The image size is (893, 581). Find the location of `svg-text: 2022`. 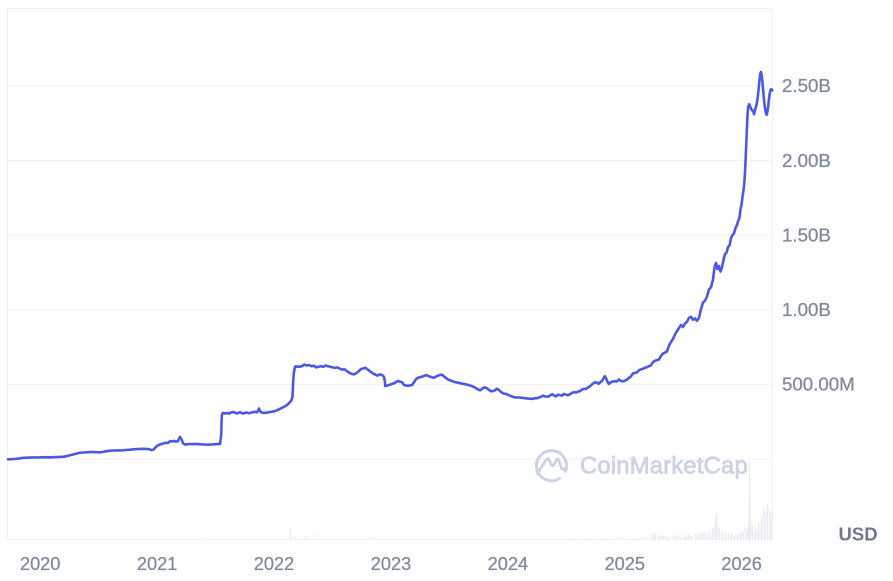

svg-text: 2022 is located at coordinates (274, 564).